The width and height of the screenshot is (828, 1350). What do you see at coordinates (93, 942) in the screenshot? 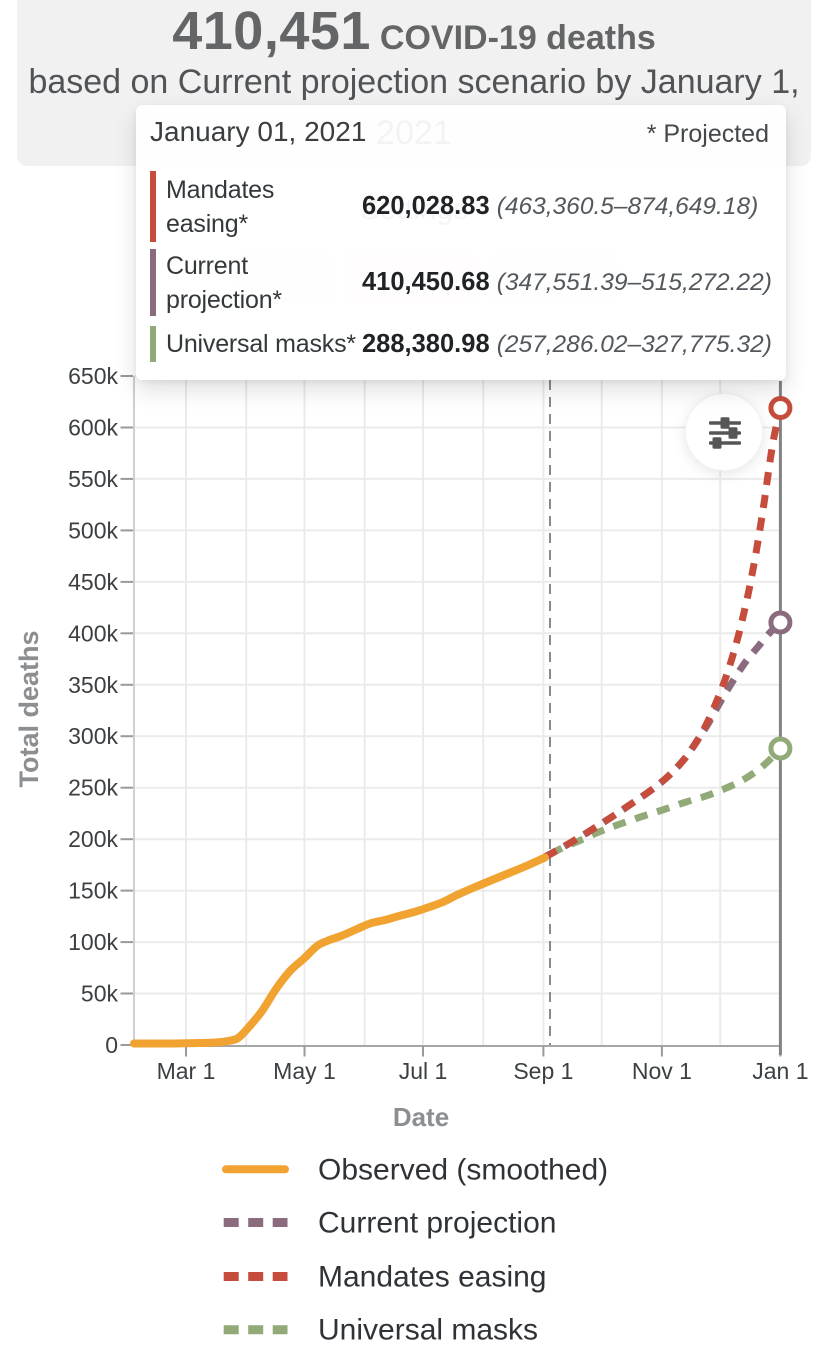
I see `svg-text: 100k` at bounding box center [93, 942].